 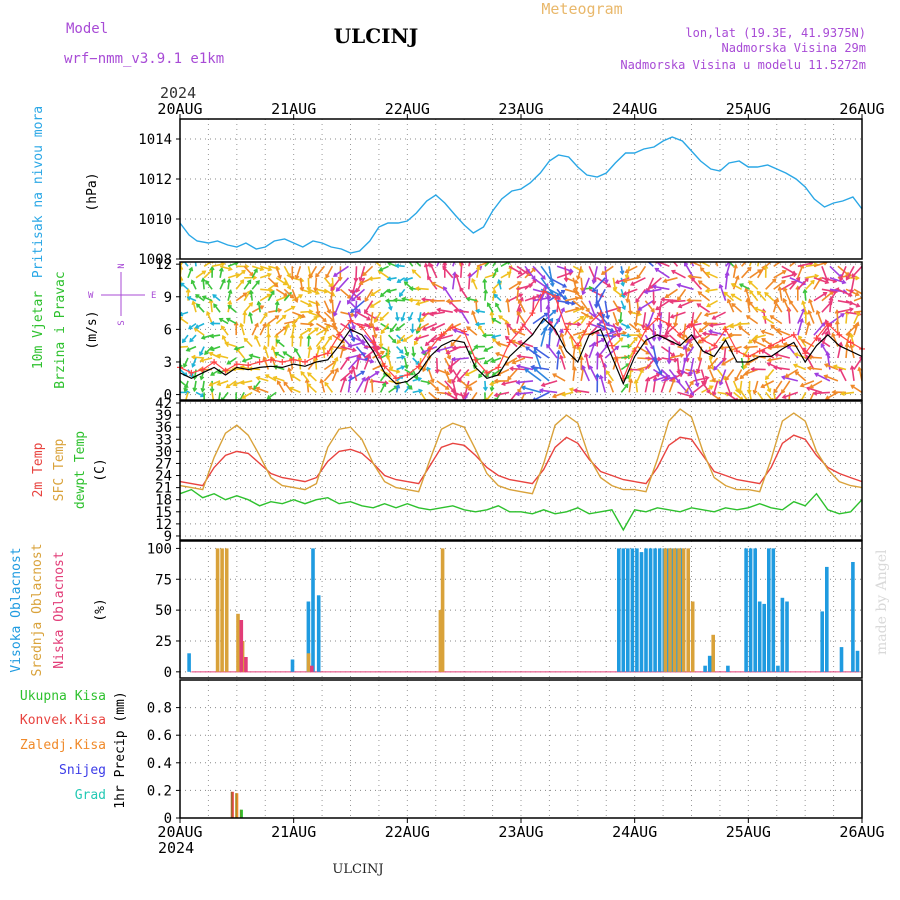 What do you see at coordinates (80, 470) in the screenshot?
I see `temp-ylabel-3: dewpt Temp` at bounding box center [80, 470].